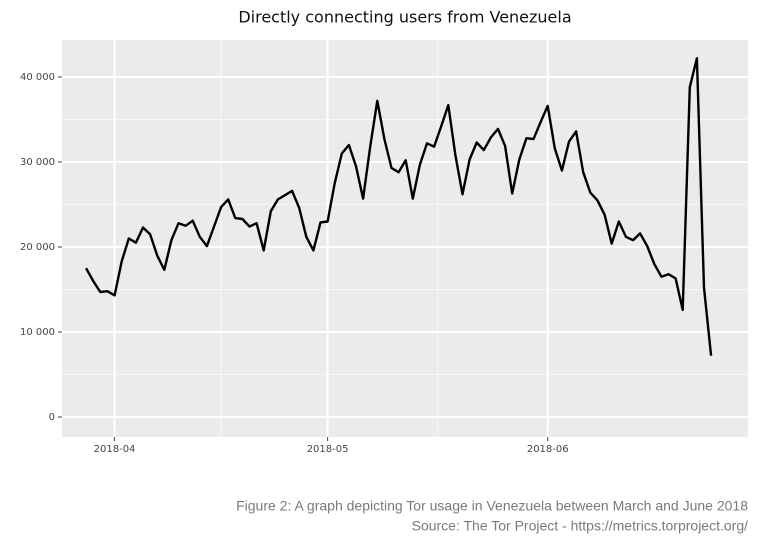  Describe the element at coordinates (548, 449) in the screenshot. I see `x-tick-label: 2018-06` at that location.